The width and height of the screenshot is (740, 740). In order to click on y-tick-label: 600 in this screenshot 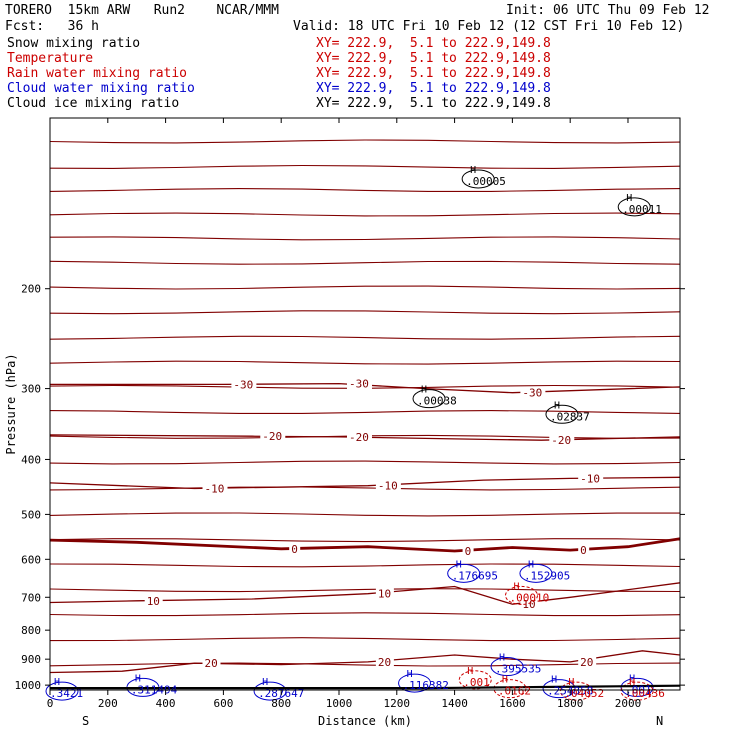, I will do `click(31, 559)`.